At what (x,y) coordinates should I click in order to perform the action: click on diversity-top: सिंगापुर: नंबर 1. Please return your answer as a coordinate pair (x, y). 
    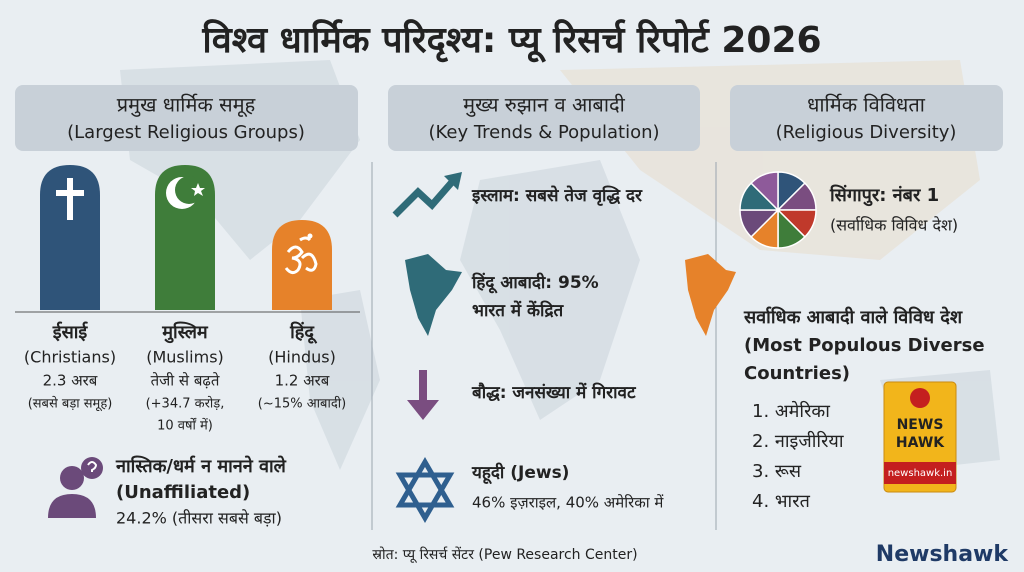
    Looking at the image, I should click on (884, 195).